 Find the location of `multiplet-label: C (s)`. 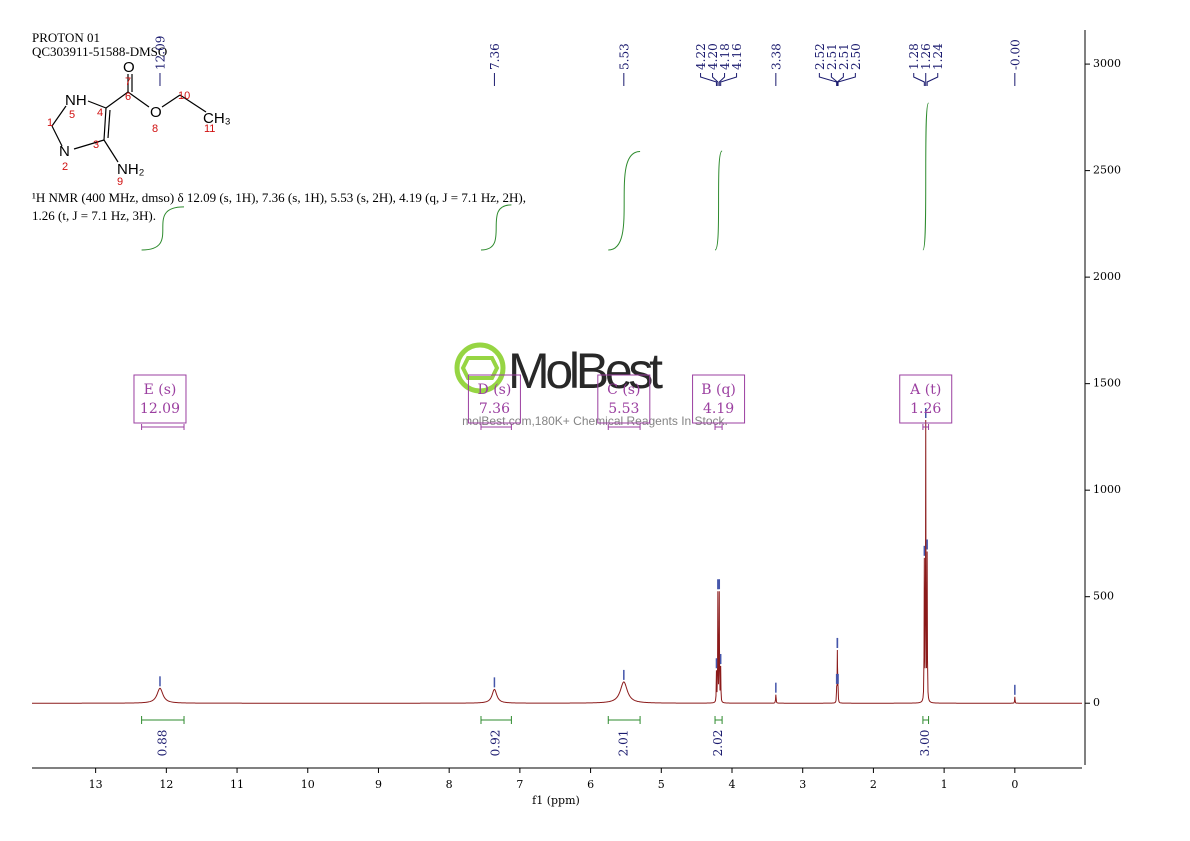

multiplet-label: C (s) is located at coordinates (623, 390).